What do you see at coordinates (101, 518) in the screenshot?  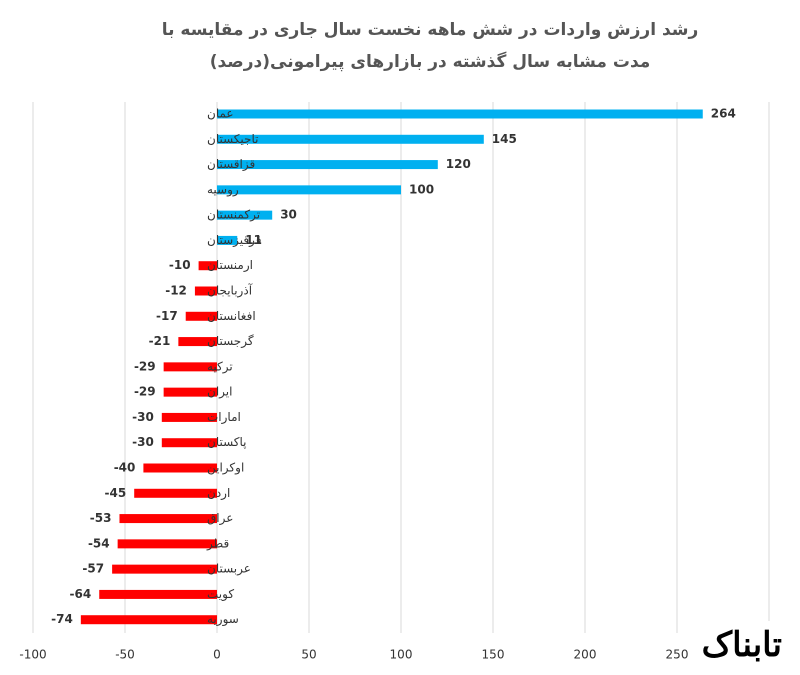 I see `value-label: -53` at bounding box center [101, 518].